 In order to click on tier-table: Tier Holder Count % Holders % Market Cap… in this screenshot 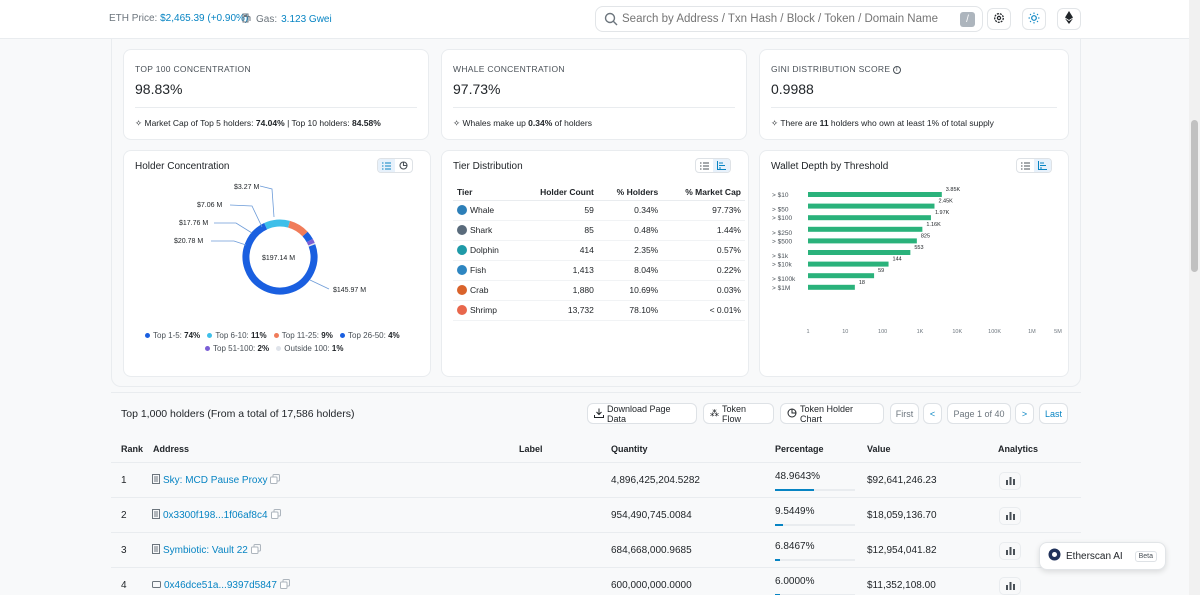, I will do `click(599, 252)`.